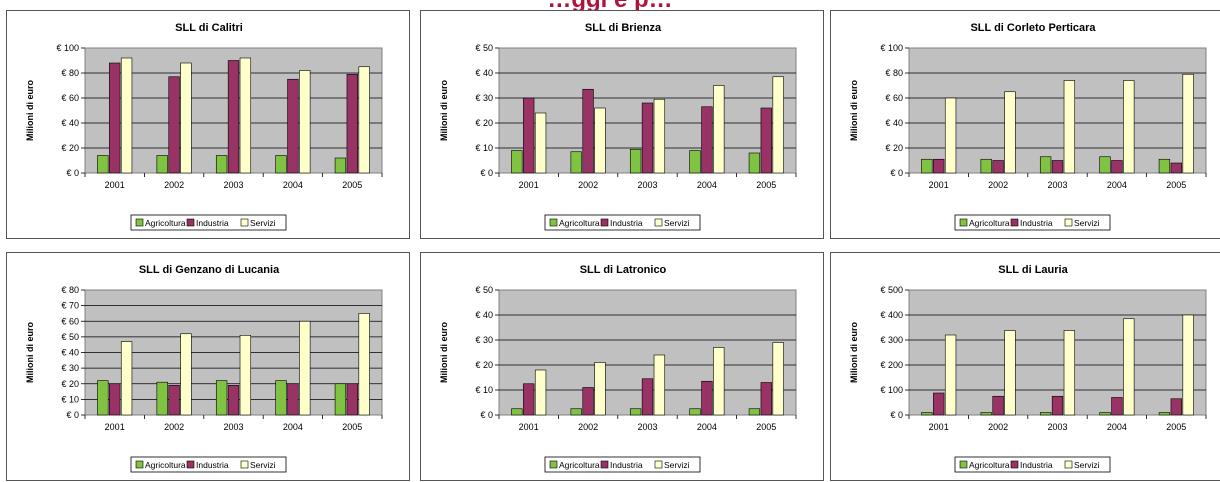 The height and width of the screenshot is (482, 1220). I want to click on chart-title: SLL di Calitri, so click(209, 28).